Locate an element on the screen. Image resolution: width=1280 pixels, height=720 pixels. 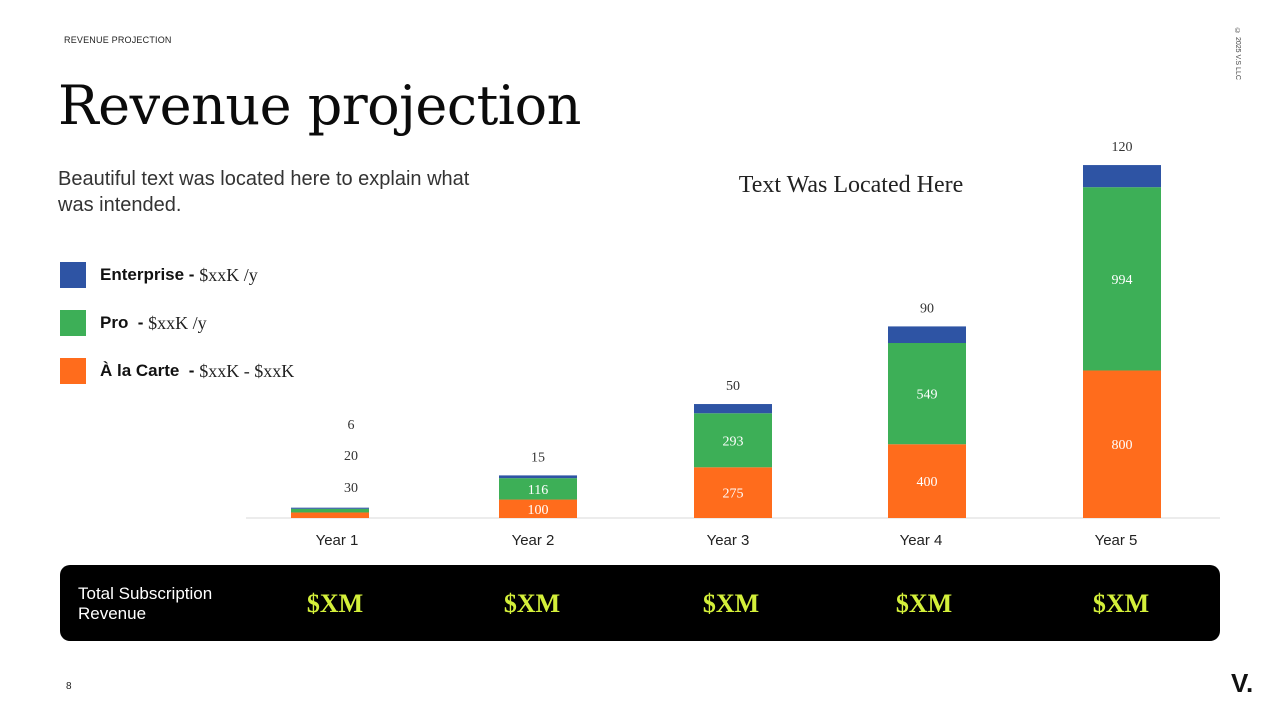
legend-swatch-a-la-carte is located at coordinates (73, 371).